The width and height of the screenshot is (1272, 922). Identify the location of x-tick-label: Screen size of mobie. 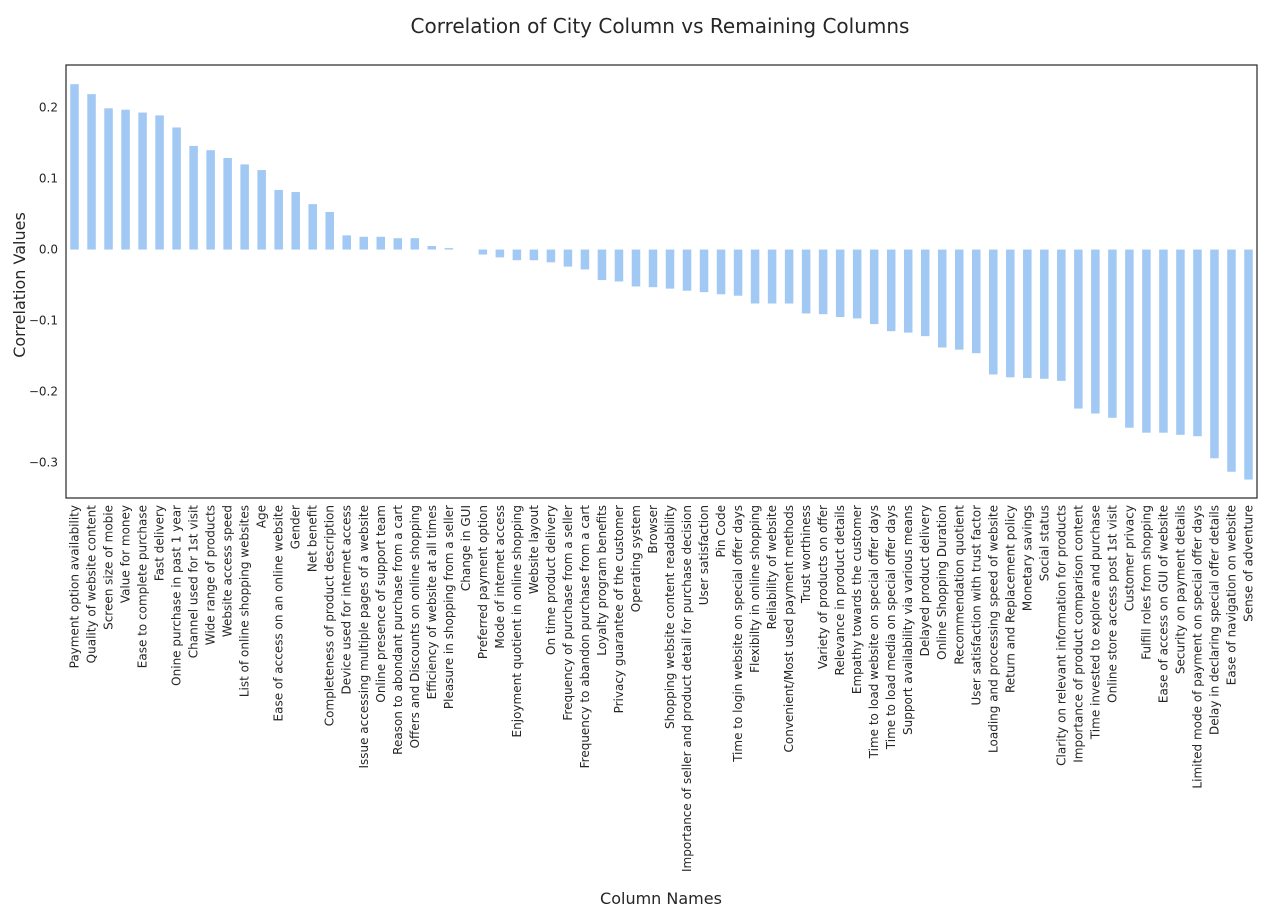
(109, 567).